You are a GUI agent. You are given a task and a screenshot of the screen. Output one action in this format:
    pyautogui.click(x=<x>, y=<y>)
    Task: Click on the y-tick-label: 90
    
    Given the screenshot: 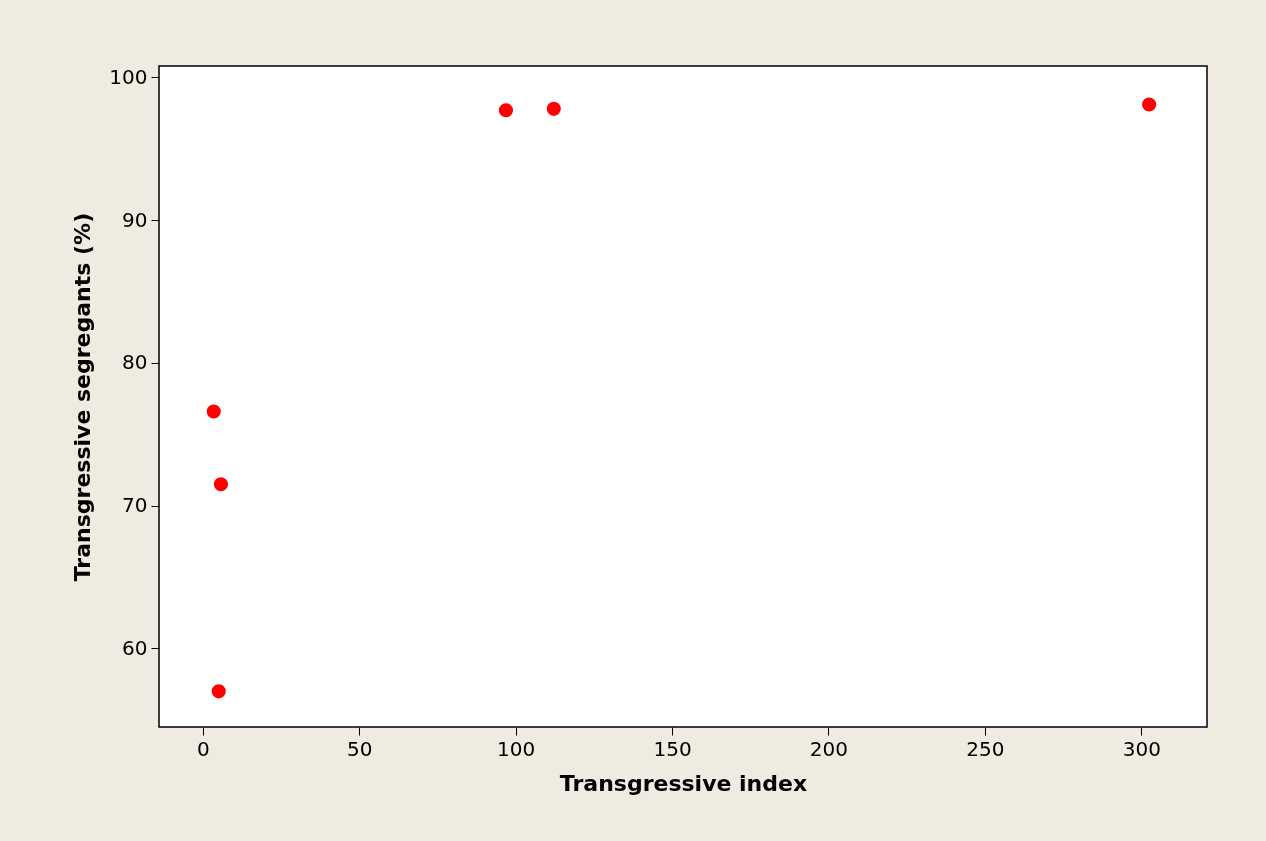 What is the action you would take?
    pyautogui.click(x=135, y=219)
    